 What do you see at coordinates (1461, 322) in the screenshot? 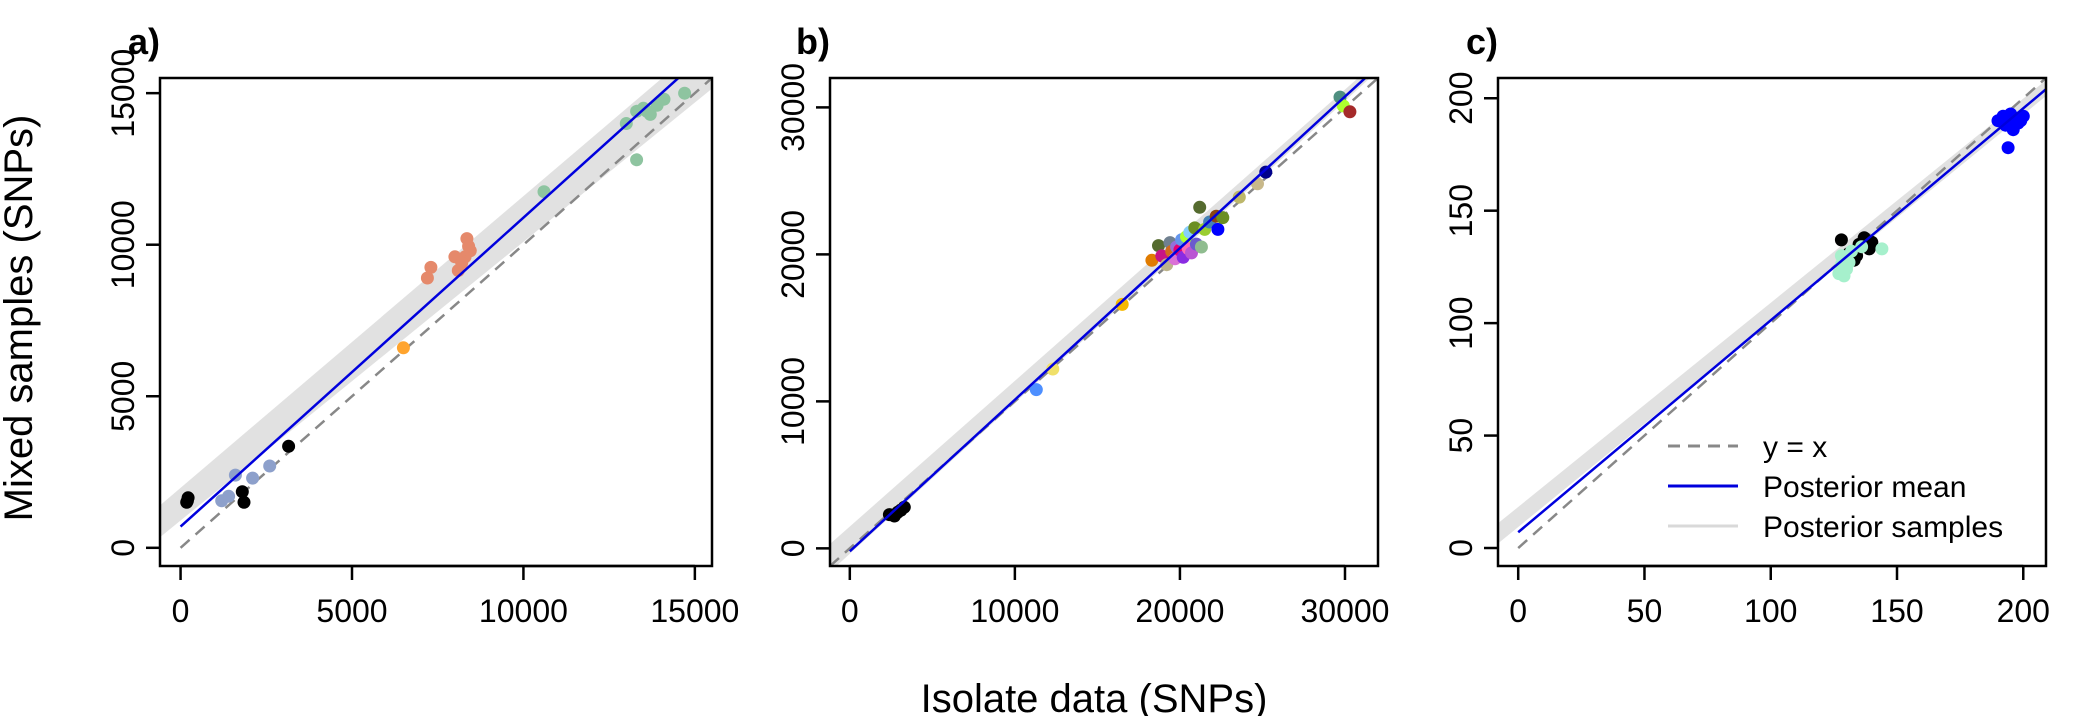
I see `y-tick-label: 100` at bounding box center [1461, 322].